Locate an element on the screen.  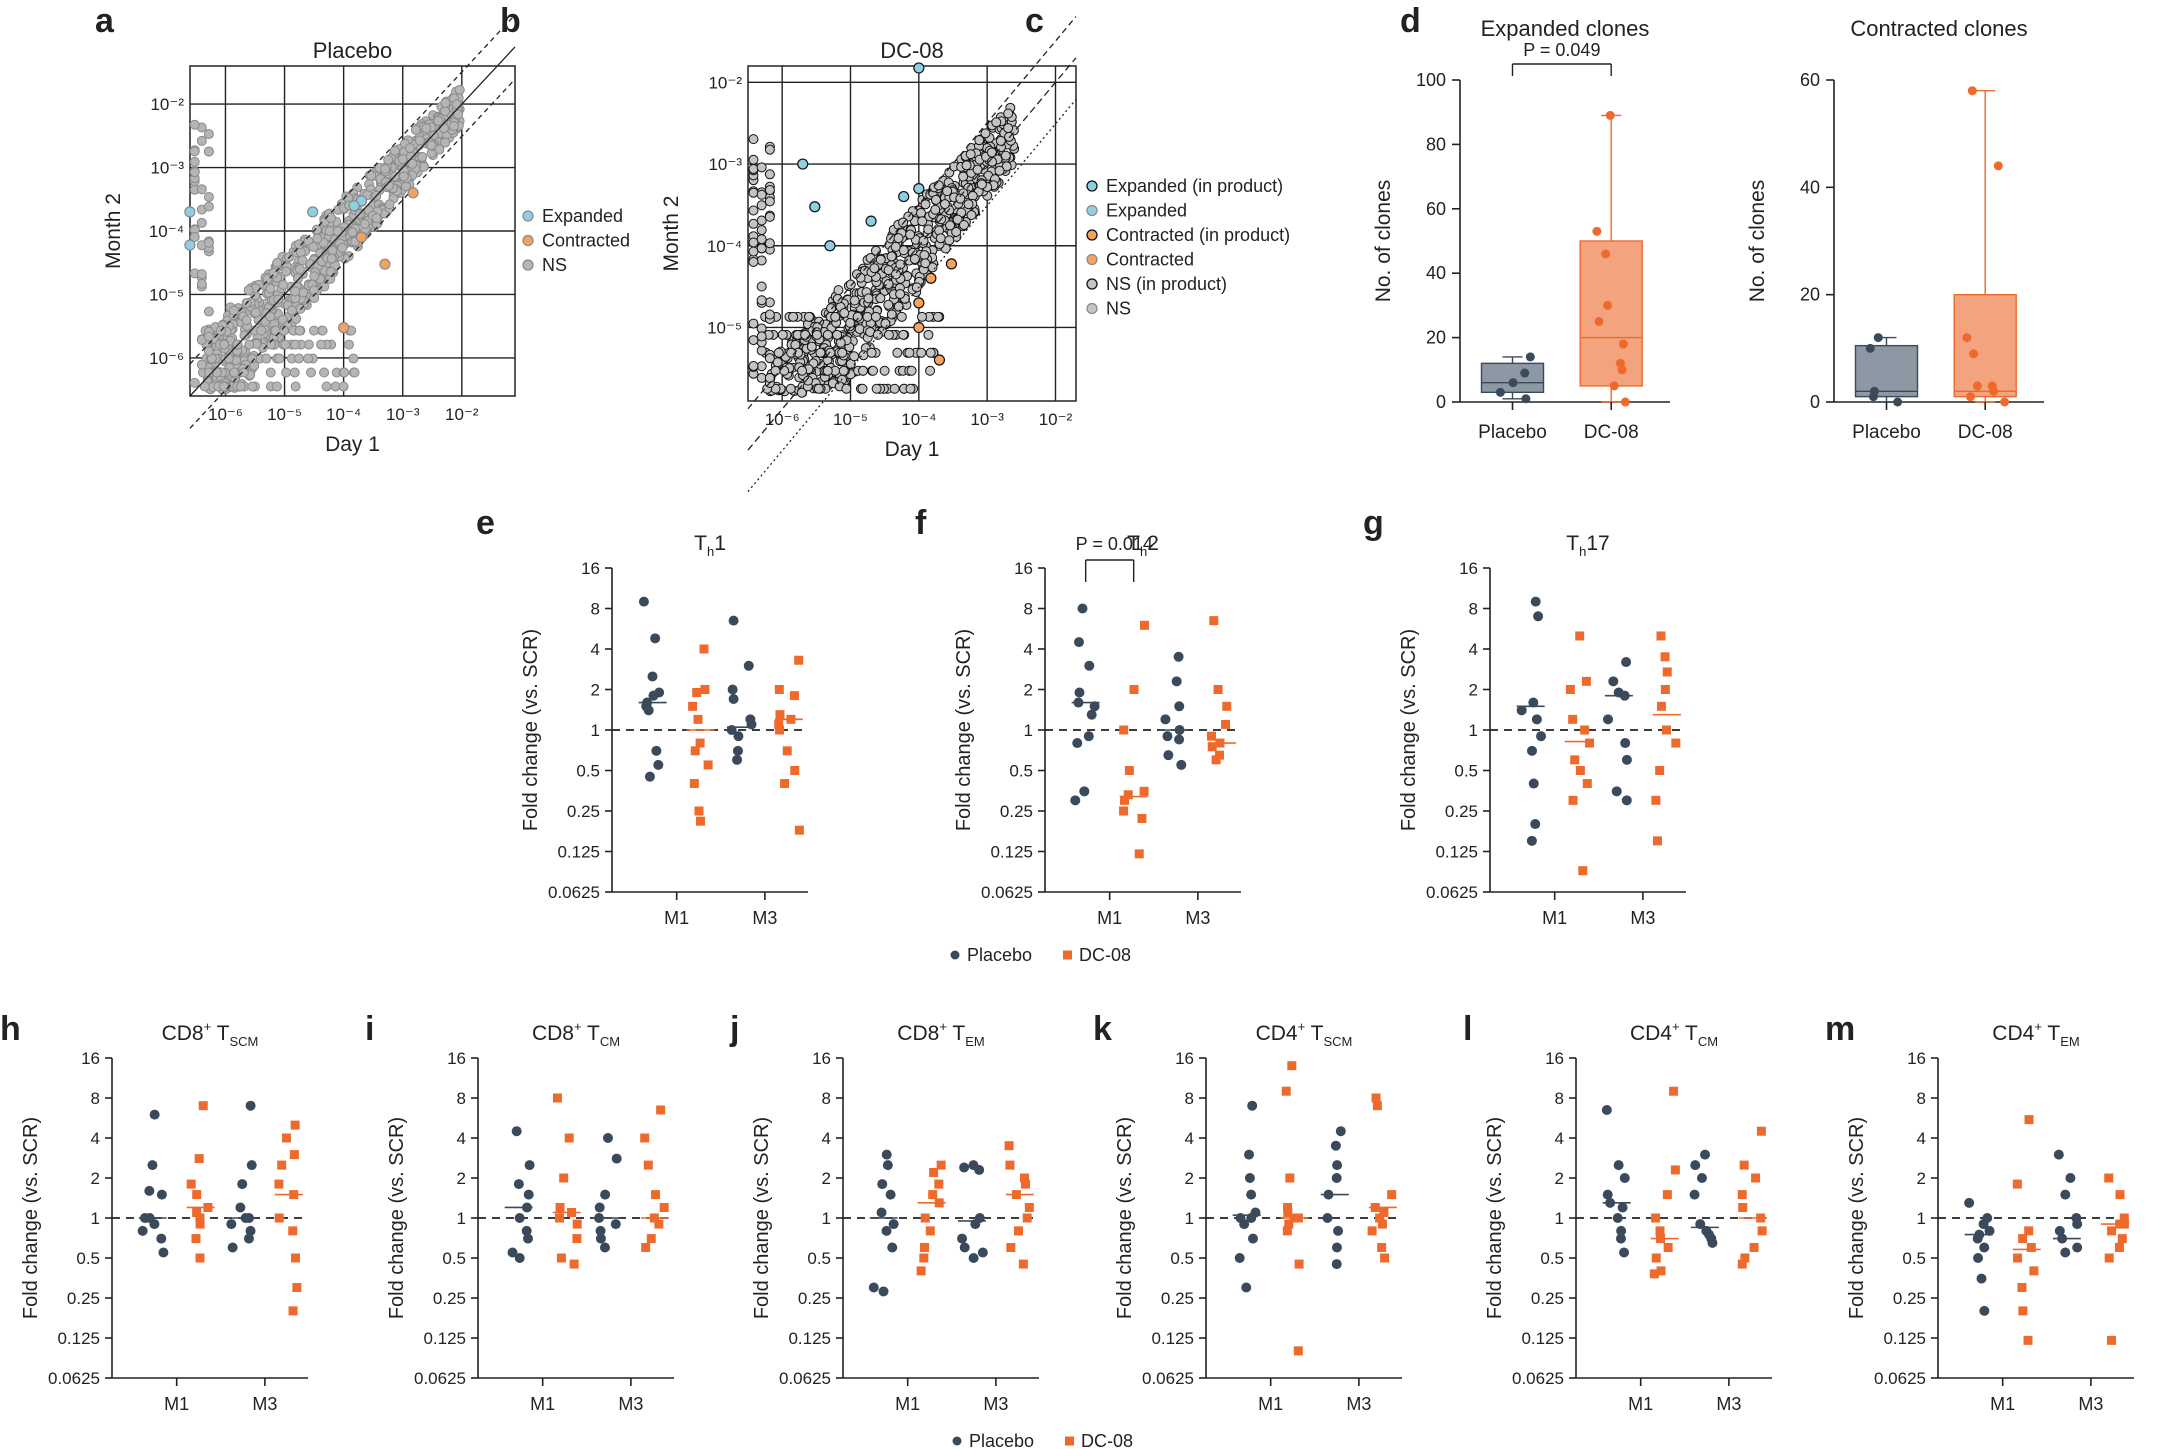
y-tick-label: 4 is located at coordinates (1559, 1138).